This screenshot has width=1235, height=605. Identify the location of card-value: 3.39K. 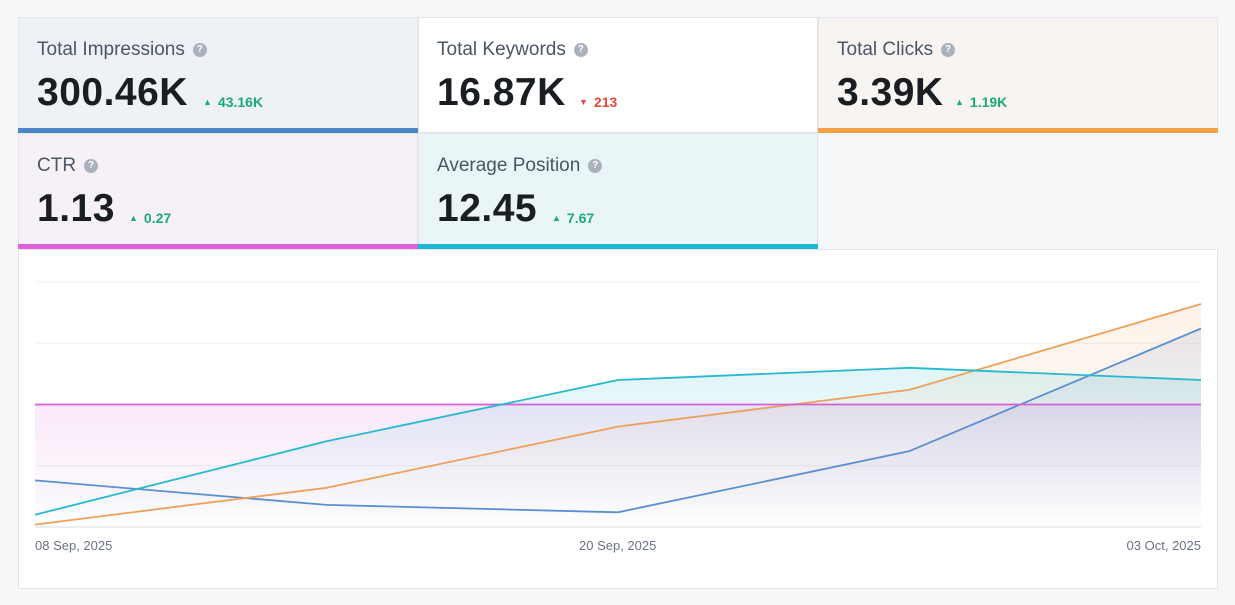
(890, 92).